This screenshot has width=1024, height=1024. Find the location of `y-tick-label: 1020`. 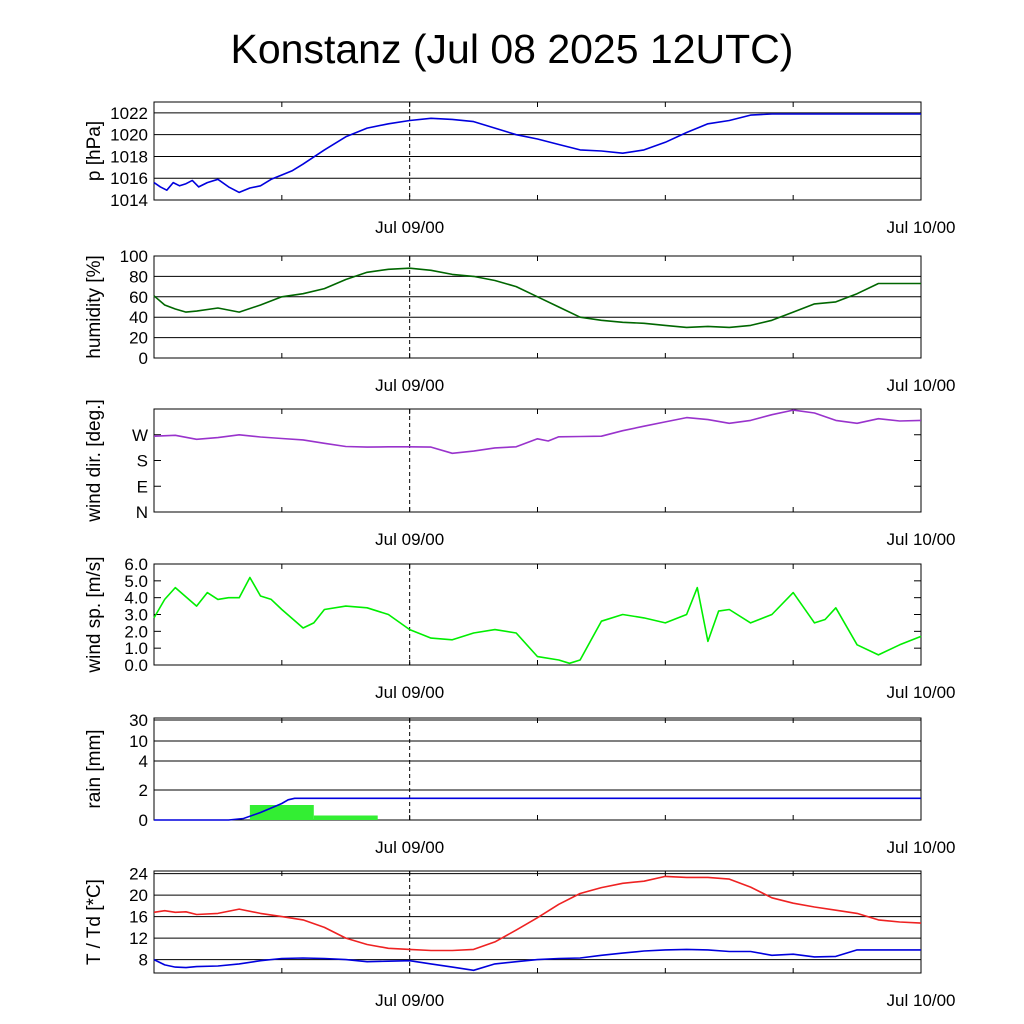

y-tick-label: 1020 is located at coordinates (129, 135).